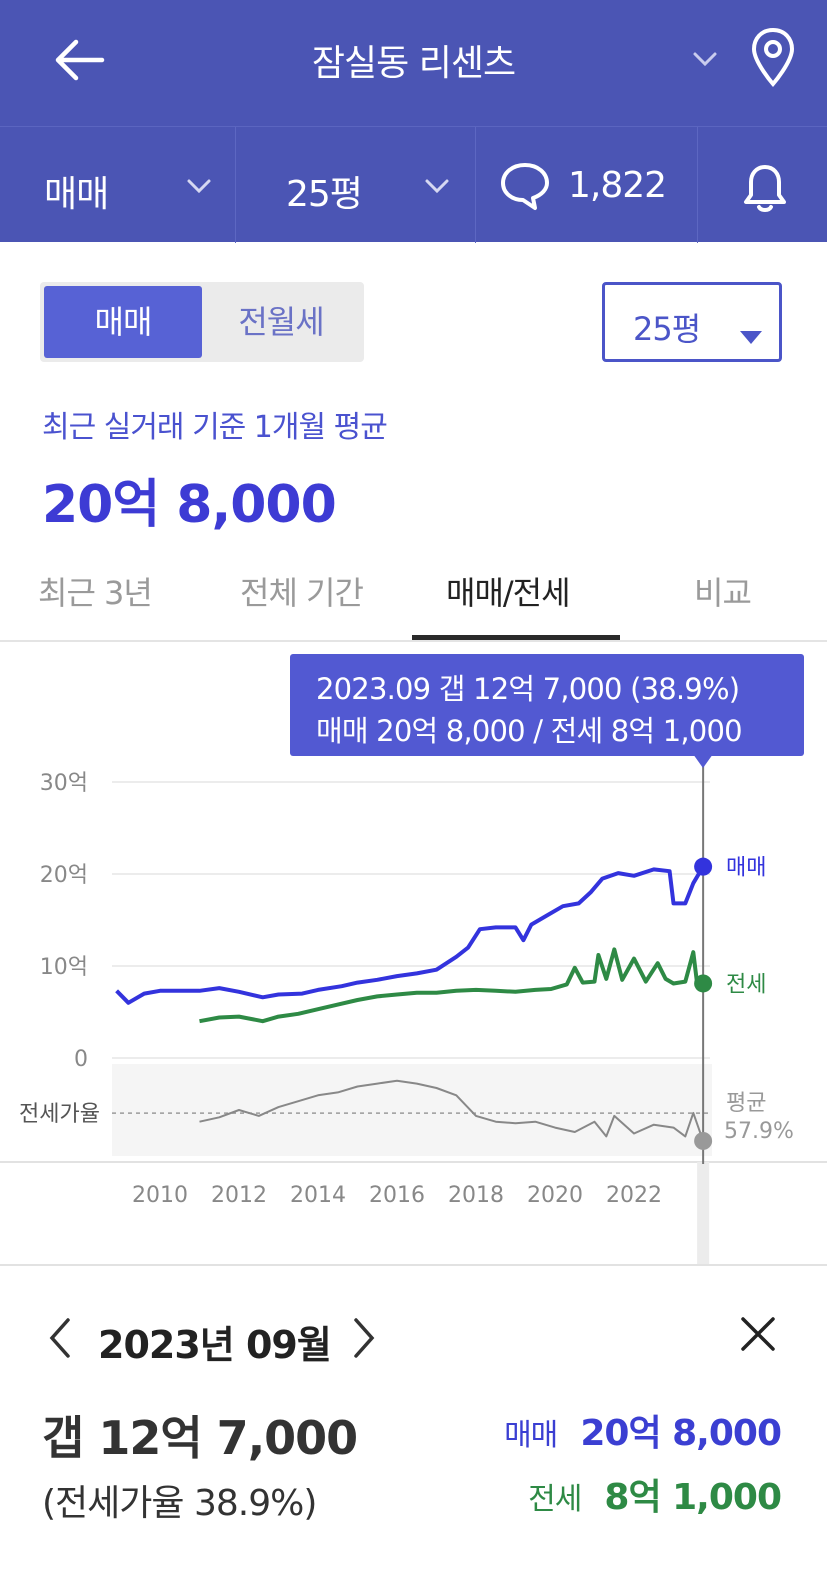 The width and height of the screenshot is (827, 1579). What do you see at coordinates (703, 866) in the screenshot?
I see `sale-point-marker` at bounding box center [703, 866].